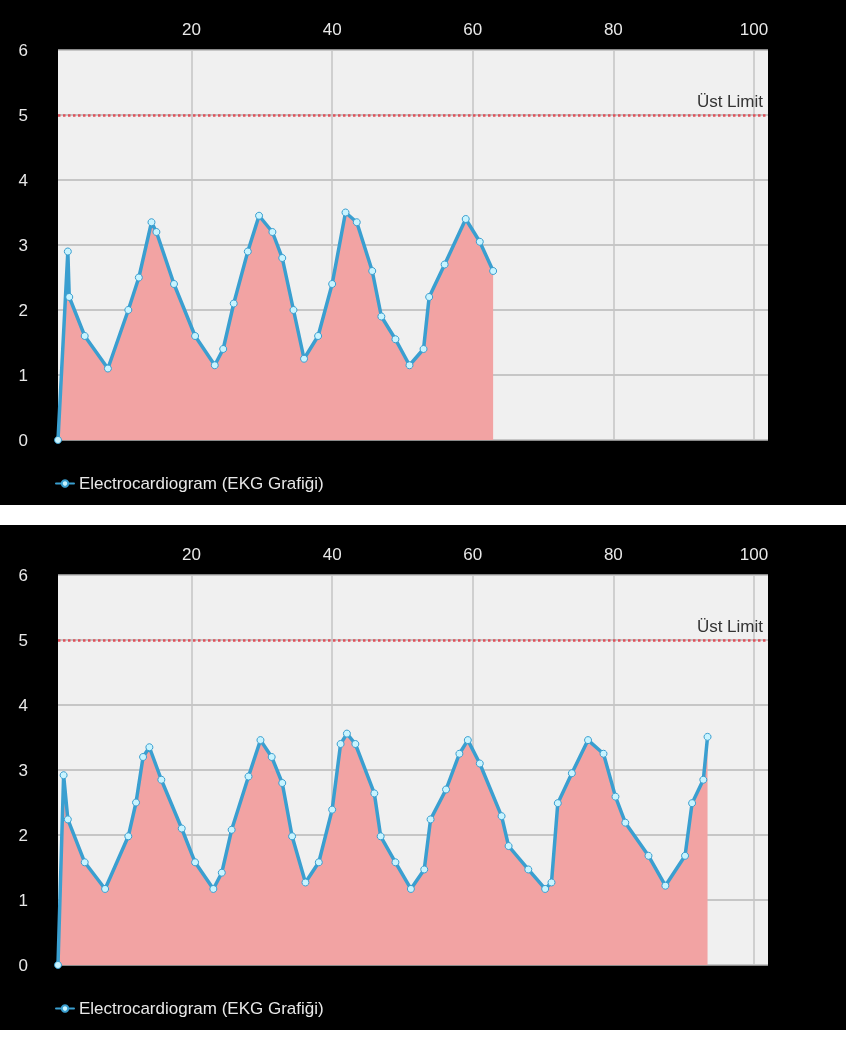 The height and width of the screenshot is (1050, 846). What do you see at coordinates (201, 483) in the screenshot?
I see `legend-label: Electrocardiogram (EKG Grafiği)` at bounding box center [201, 483].